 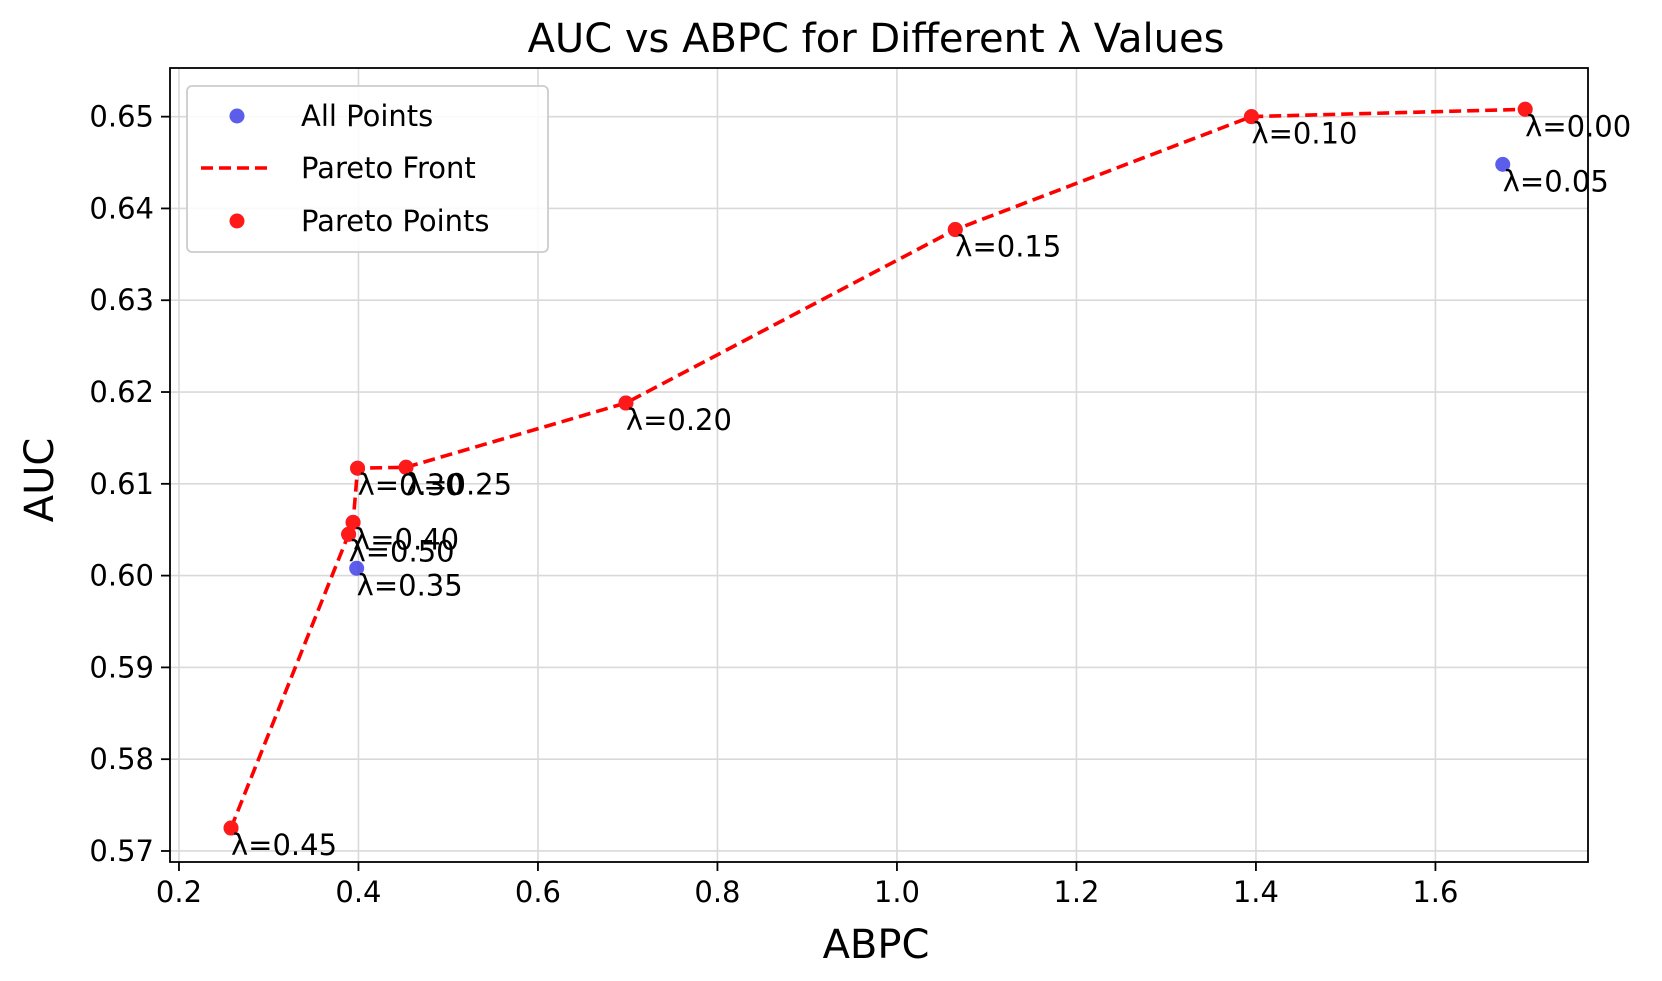 I want to click on x-axis-label: ABPC, so click(x=876, y=945).